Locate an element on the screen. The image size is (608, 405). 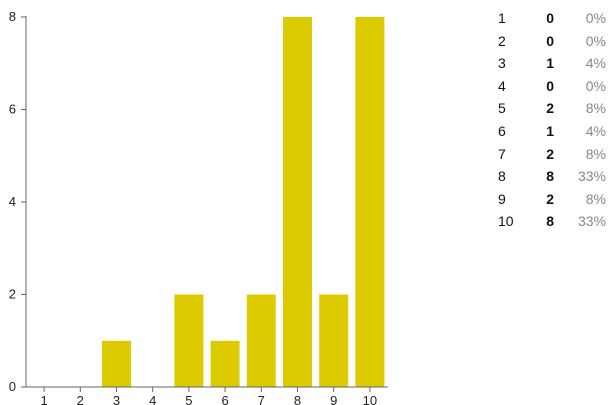
summary-score: 7 is located at coordinates (502, 153).